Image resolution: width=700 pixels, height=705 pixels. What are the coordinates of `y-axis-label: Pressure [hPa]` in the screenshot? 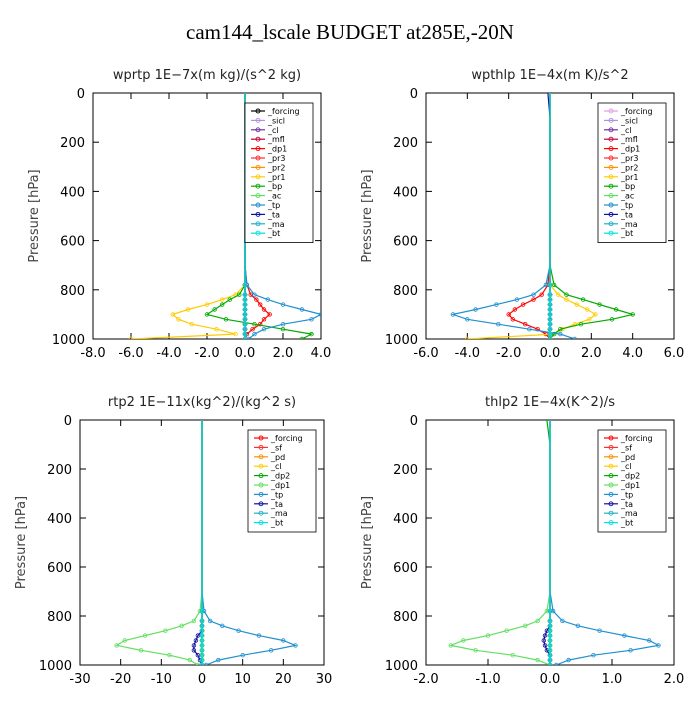 It's located at (21, 542).